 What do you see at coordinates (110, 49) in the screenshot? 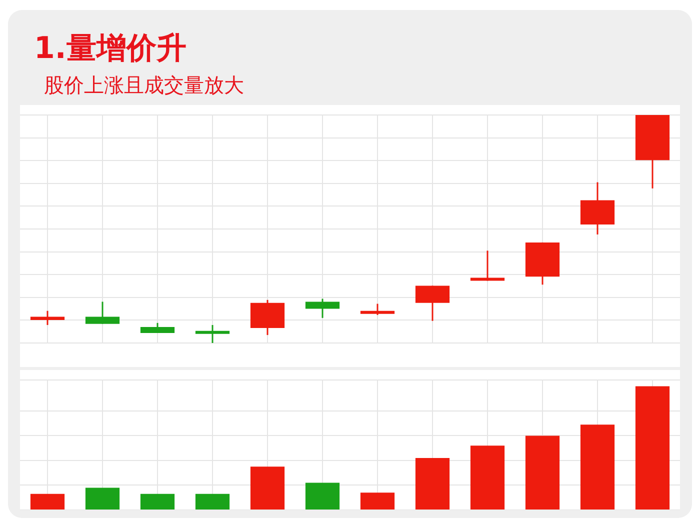
I see `chart-title: 1.量增价升` at bounding box center [110, 49].